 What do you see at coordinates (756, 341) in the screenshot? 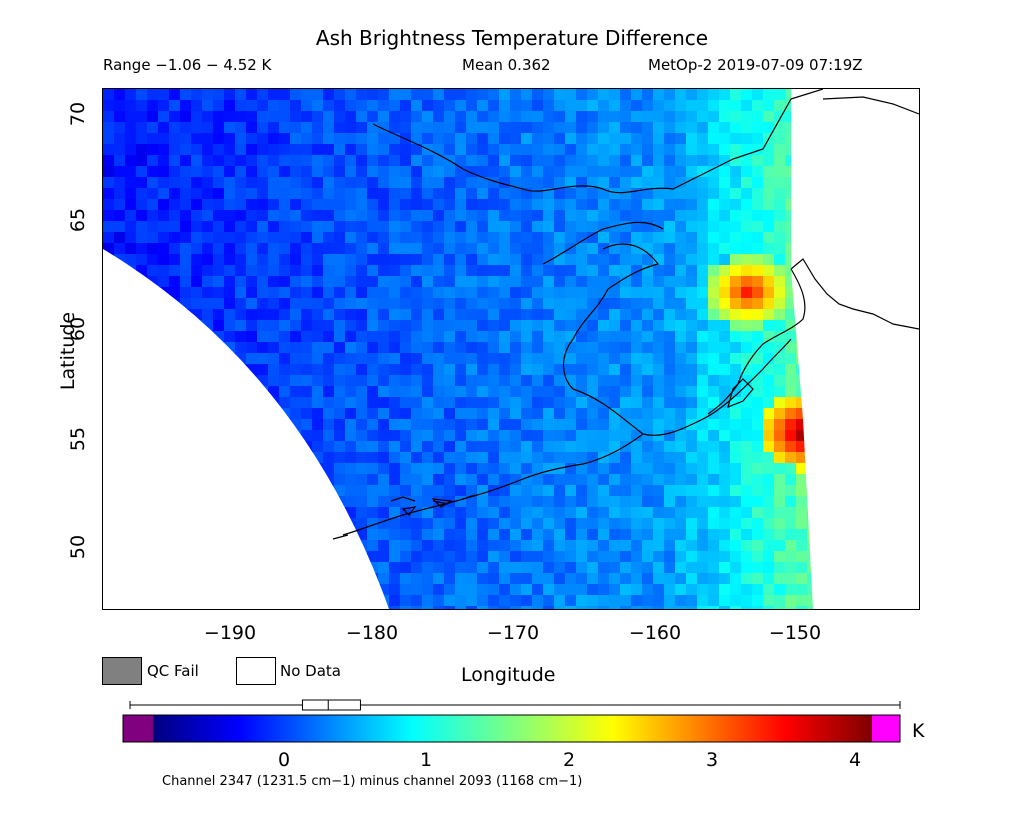
I see `cook-inlet` at bounding box center [756, 341].